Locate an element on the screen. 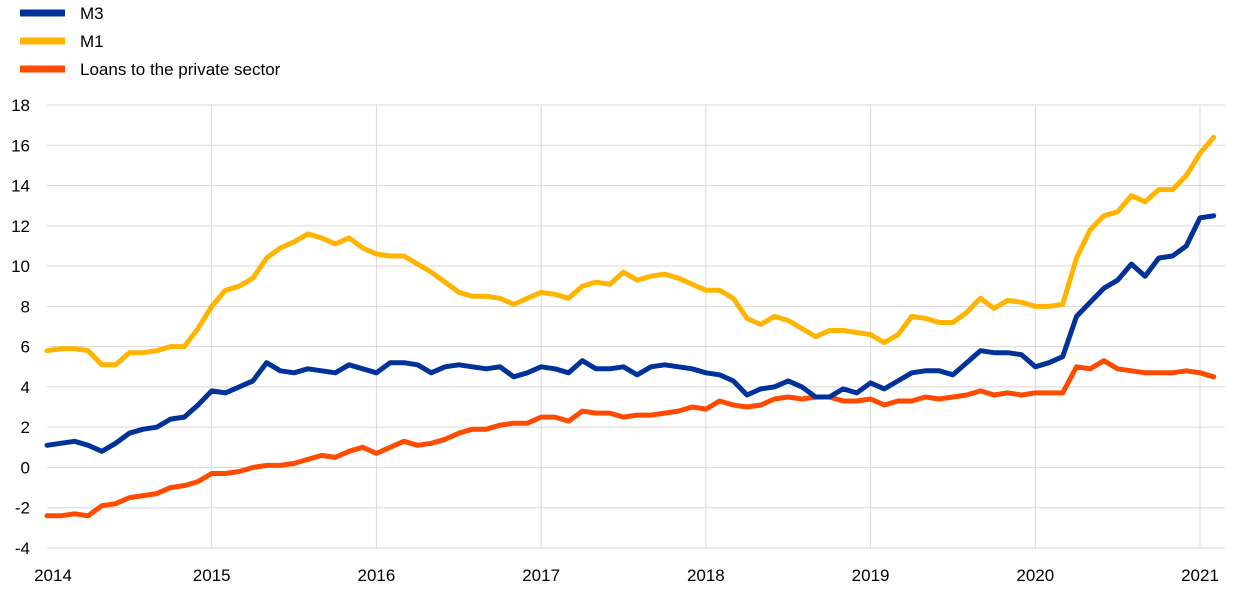 This screenshot has width=1240, height=599. x-tick-label: 2016 is located at coordinates (377, 575).